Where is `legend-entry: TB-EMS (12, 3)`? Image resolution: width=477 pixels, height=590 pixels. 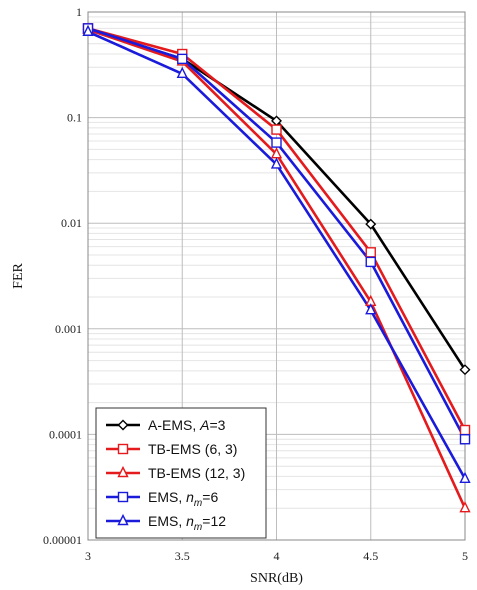 legend-entry: TB-EMS (12, 3) is located at coordinates (175, 473).